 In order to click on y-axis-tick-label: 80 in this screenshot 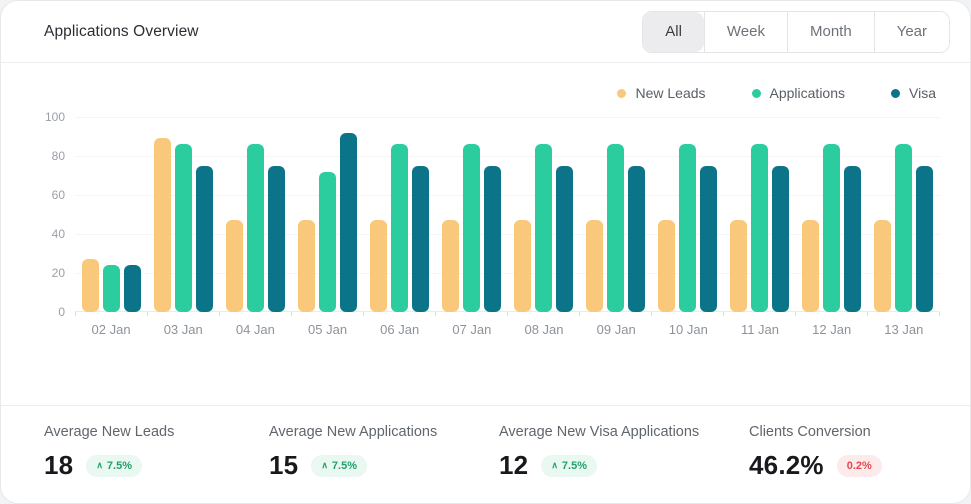, I will do `click(58, 156)`.